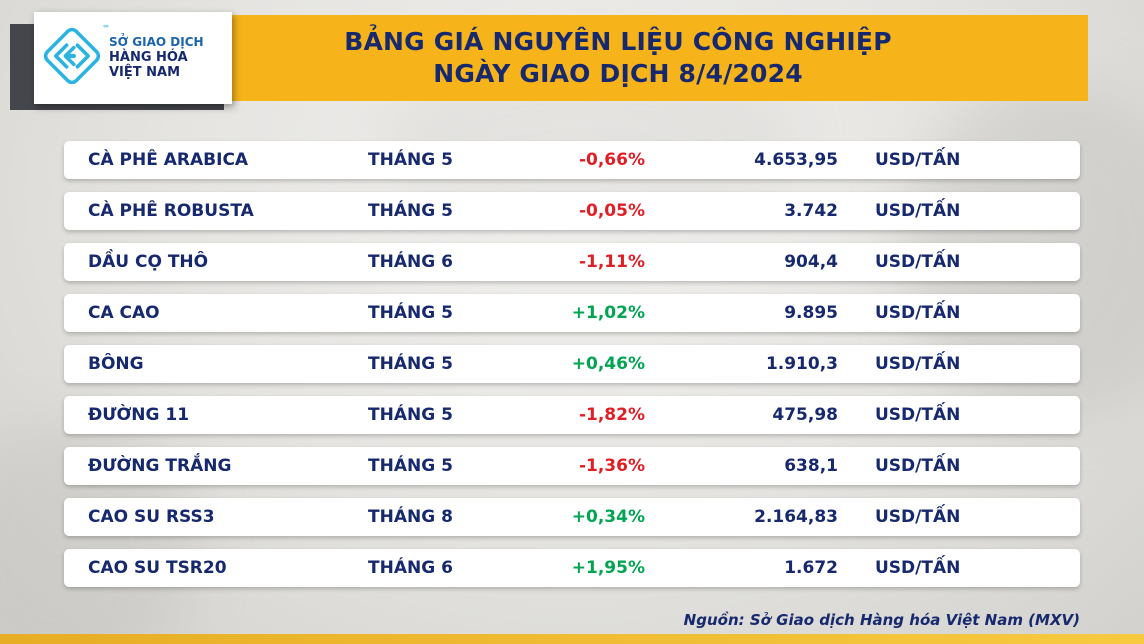 The height and width of the screenshot is (644, 1144). Describe the element at coordinates (106, 28) in the screenshot. I see `trademark-symbol: ™` at that location.